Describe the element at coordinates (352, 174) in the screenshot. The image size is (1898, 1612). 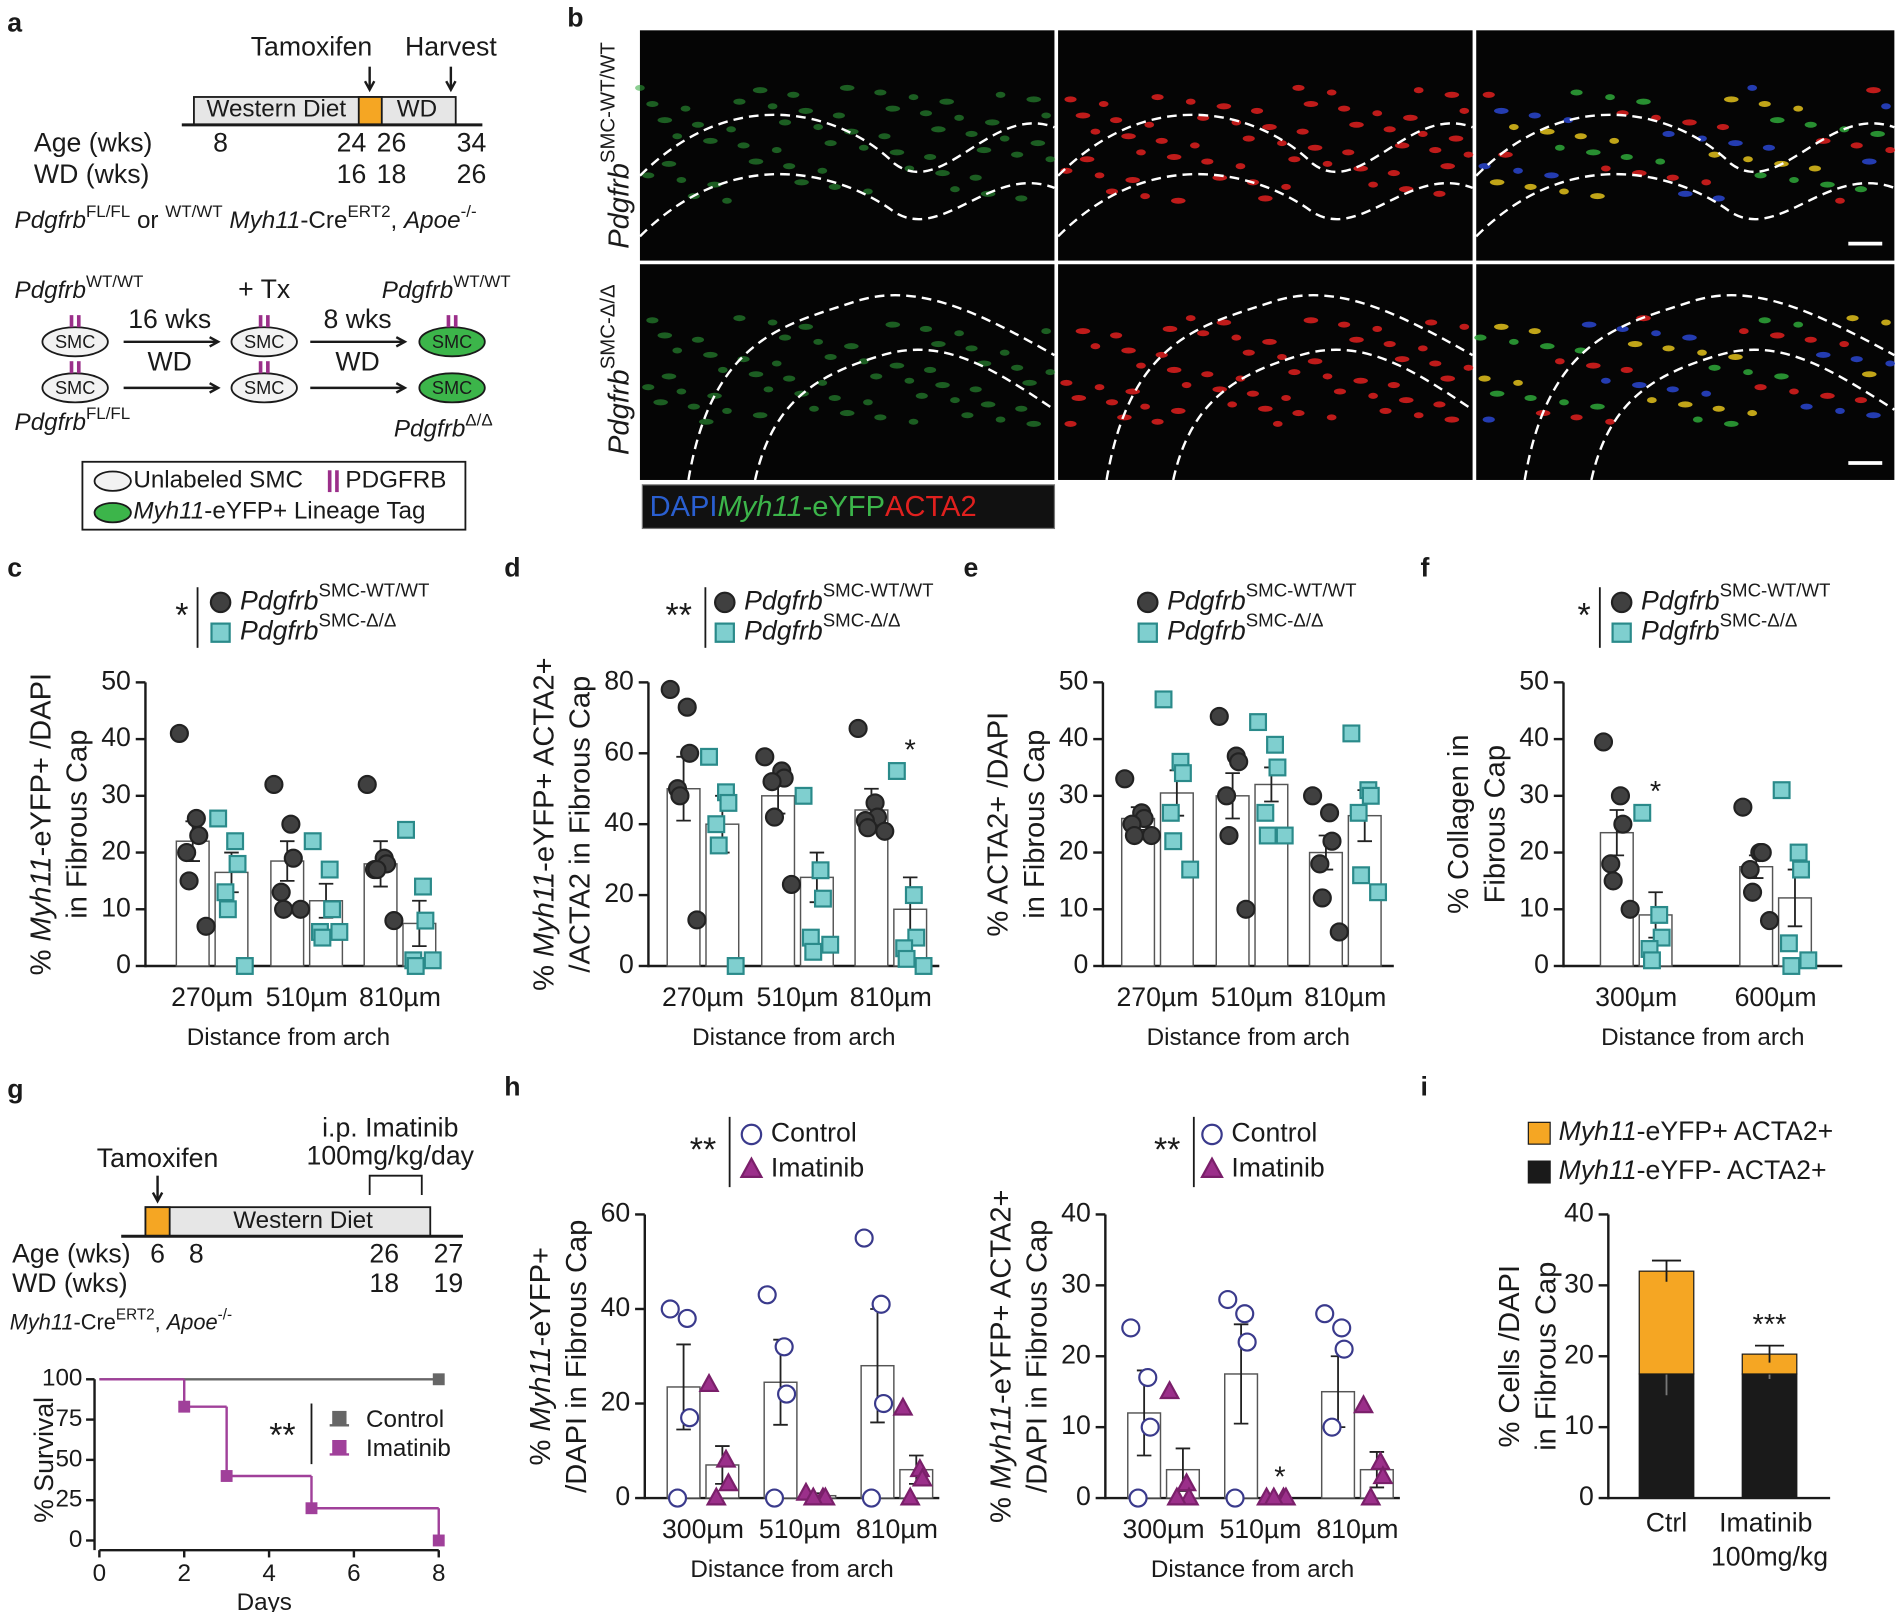
I see `label: 16` at that location.